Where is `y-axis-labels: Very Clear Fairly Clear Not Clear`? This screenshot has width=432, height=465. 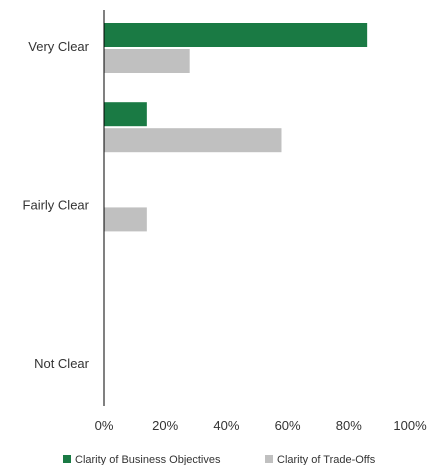 y-axis-labels: Very Clear Fairly Clear Not Clear is located at coordinates (56, 205).